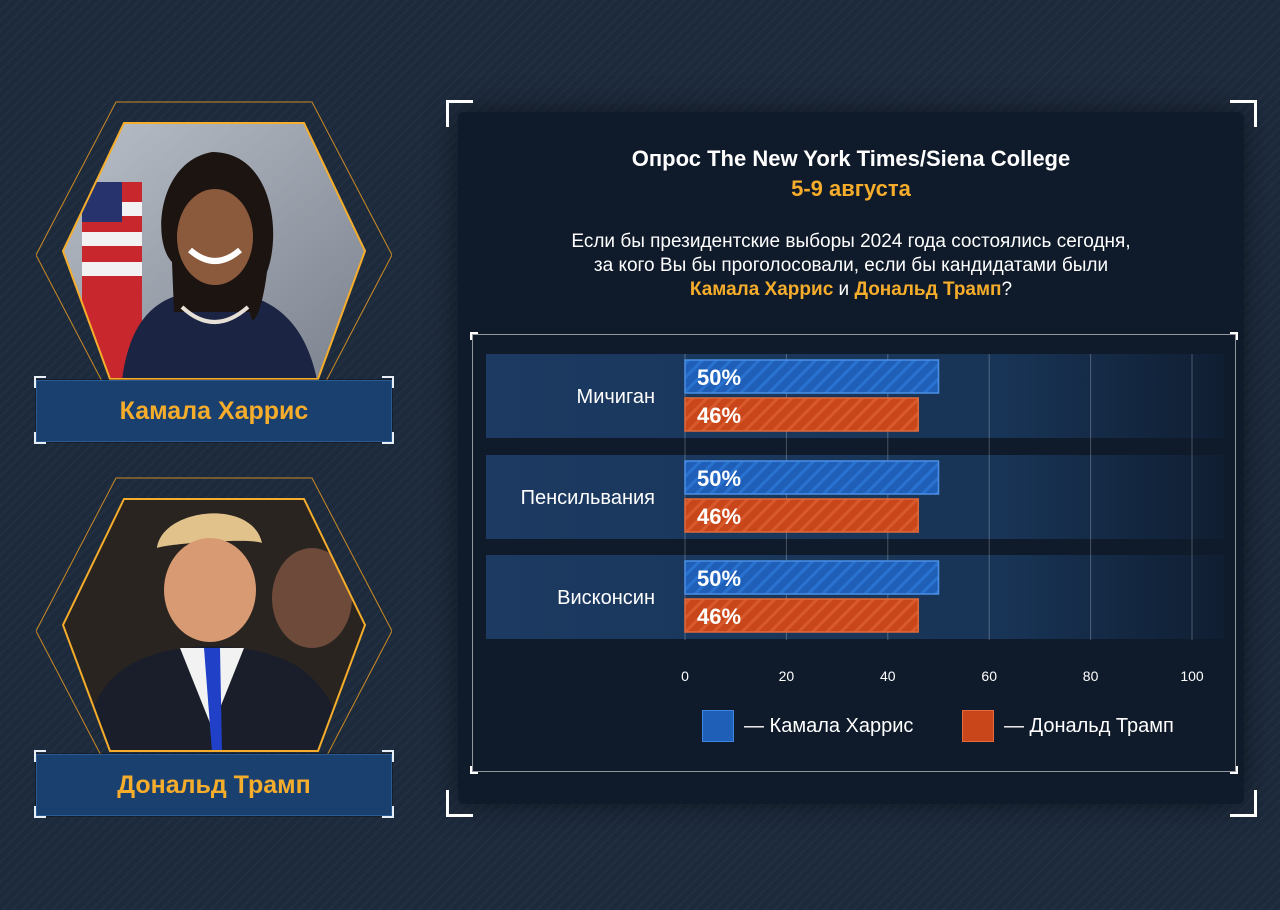  Describe the element at coordinates (1243, 803) in the screenshot. I see `bracket-br` at that location.